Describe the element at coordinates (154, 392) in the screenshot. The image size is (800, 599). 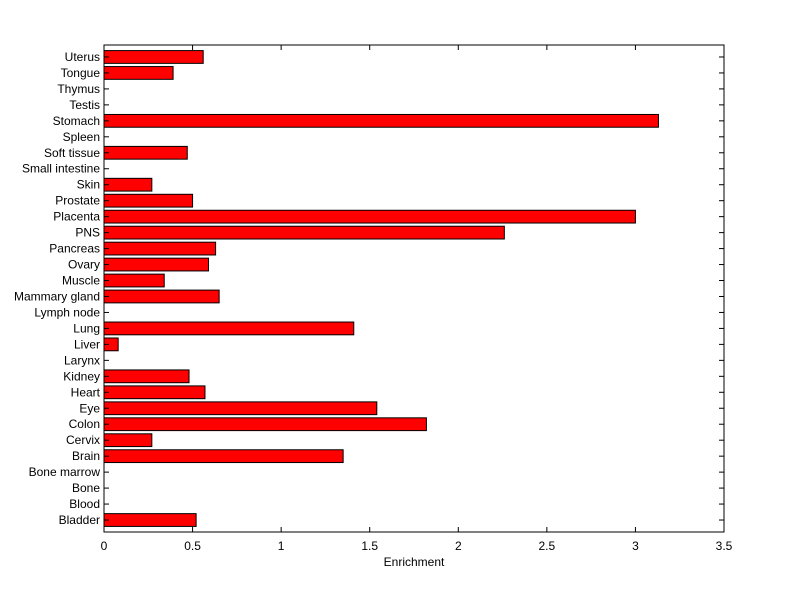
I see `bar-heart` at that location.